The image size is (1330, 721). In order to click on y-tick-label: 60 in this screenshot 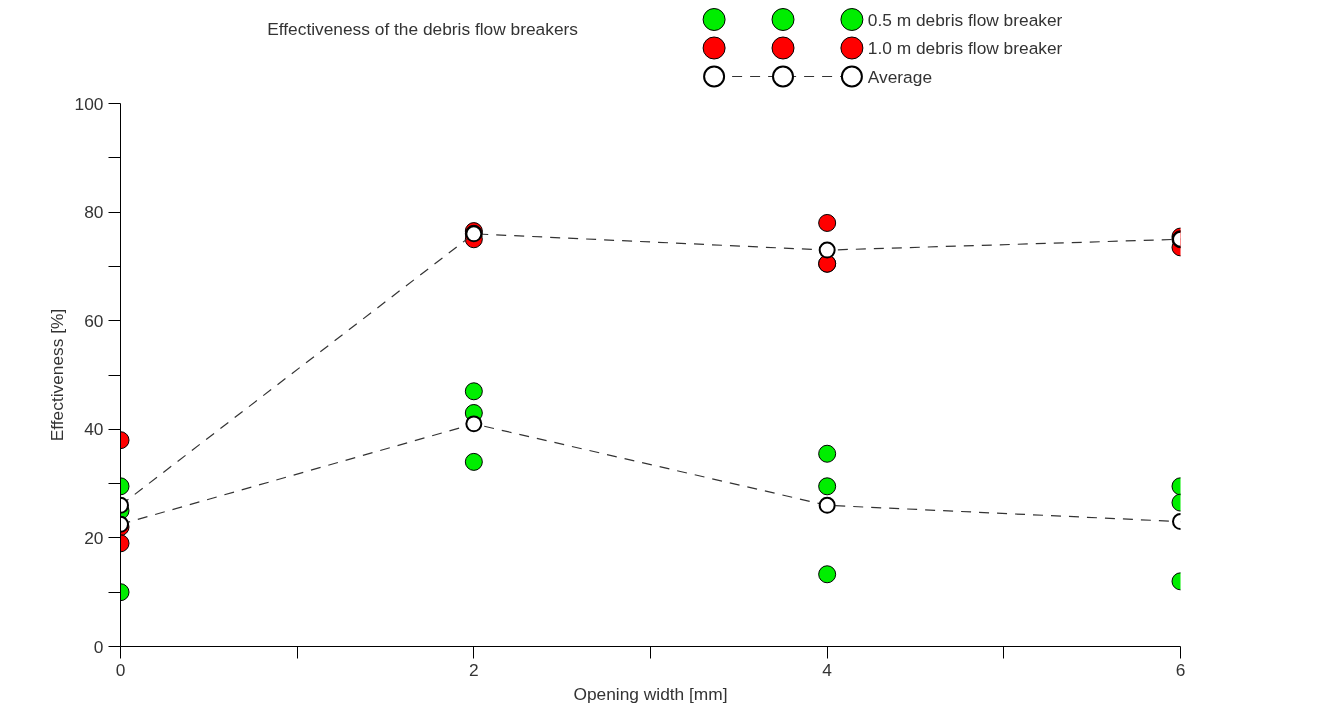, I will do `click(94, 320)`.